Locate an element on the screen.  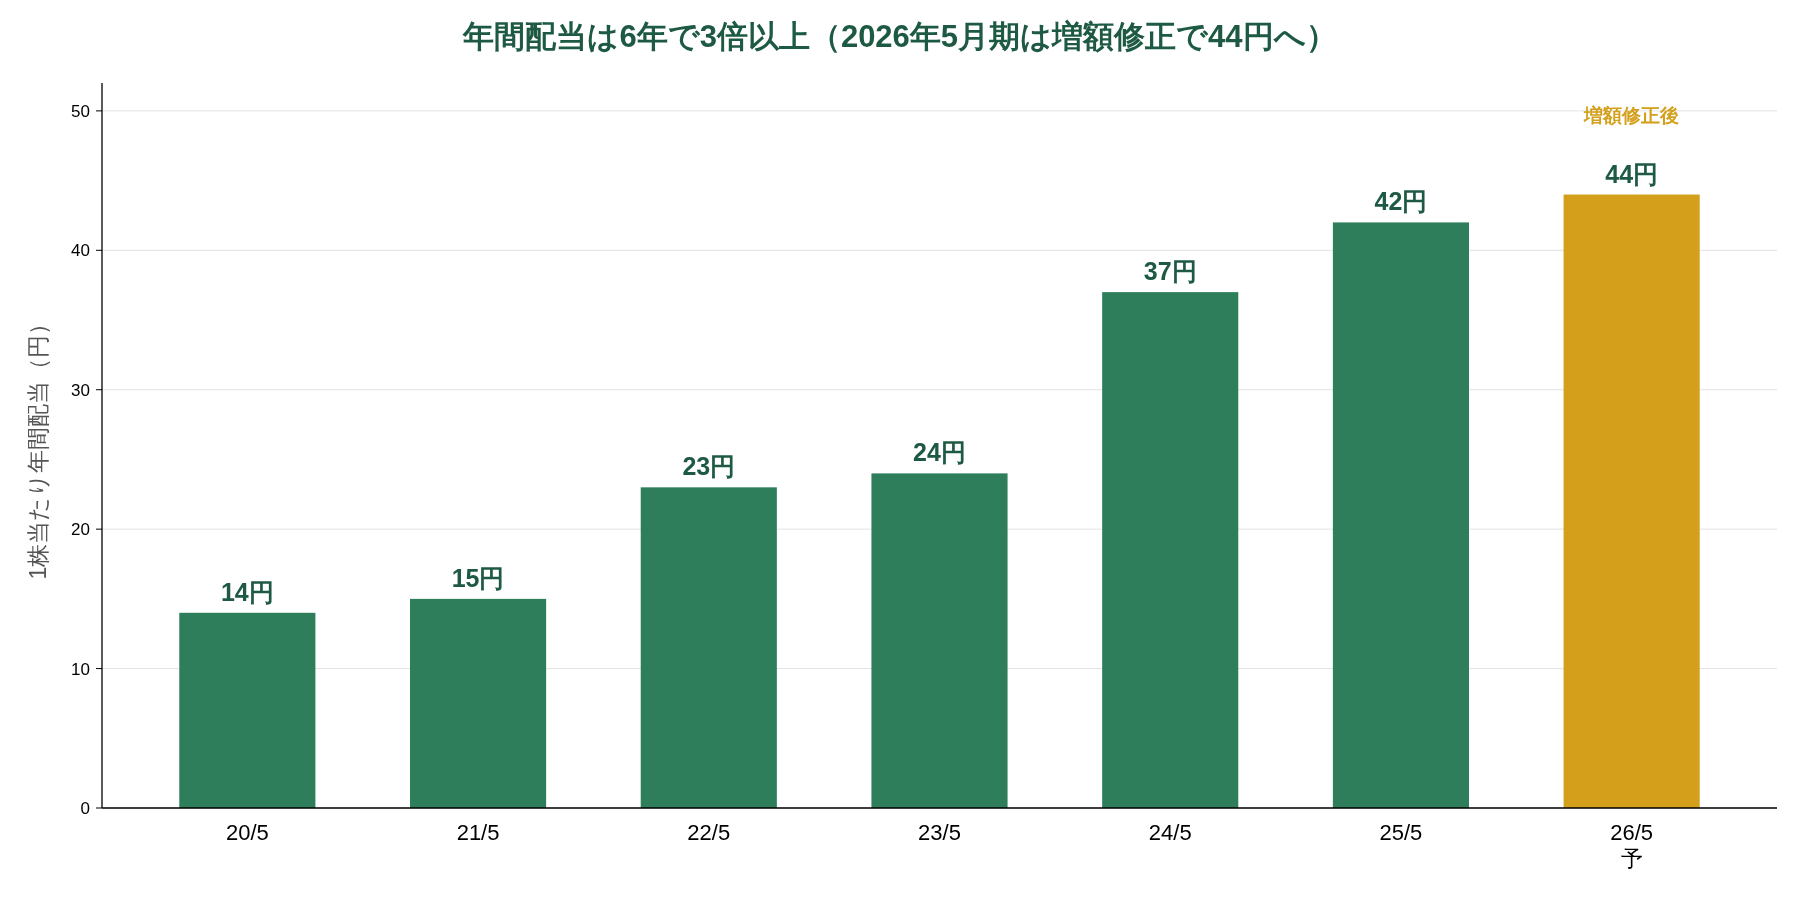
x-tick-label: 20/5 is located at coordinates (247, 832).